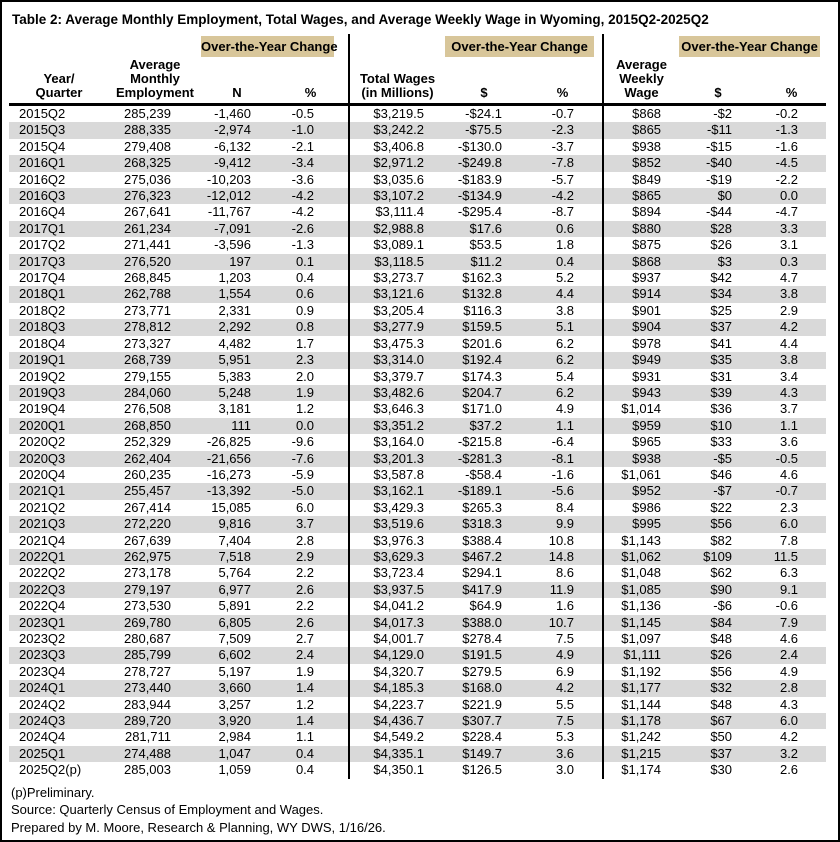 The height and width of the screenshot is (842, 840). Describe the element at coordinates (641, 113) in the screenshot. I see `cell-avg-weekly-wage: $868` at that location.